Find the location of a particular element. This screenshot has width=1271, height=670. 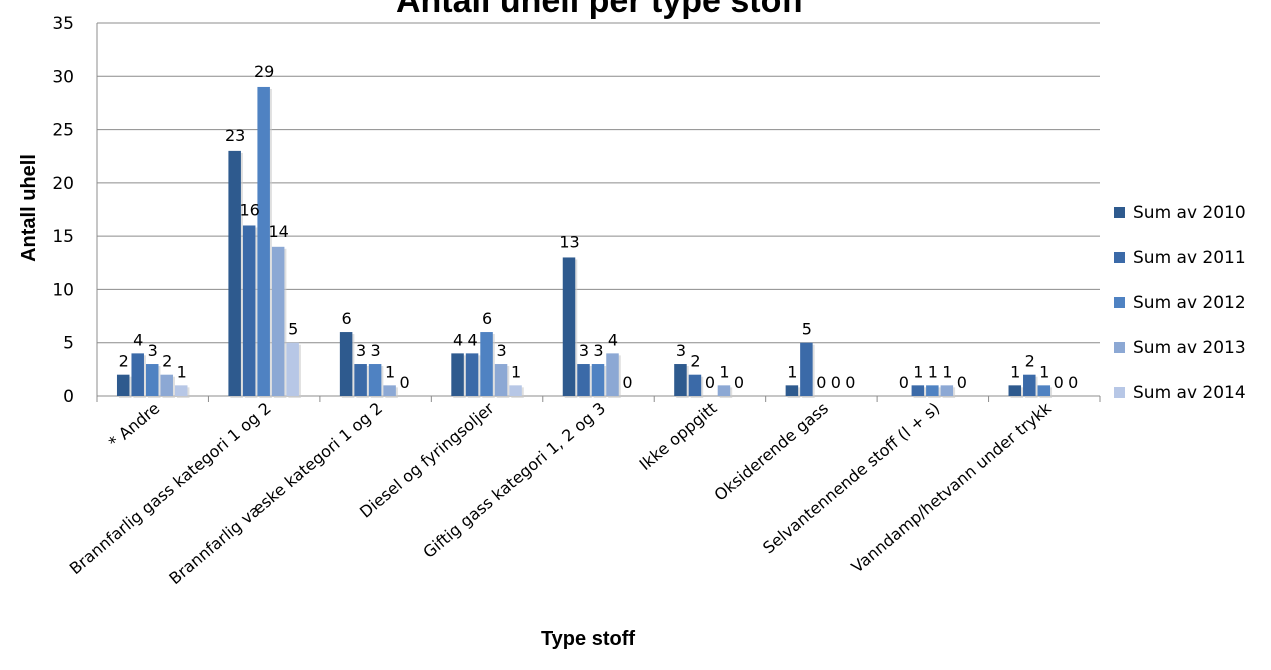

chart-title: Antall uhell per type stoff is located at coordinates (600, 10).